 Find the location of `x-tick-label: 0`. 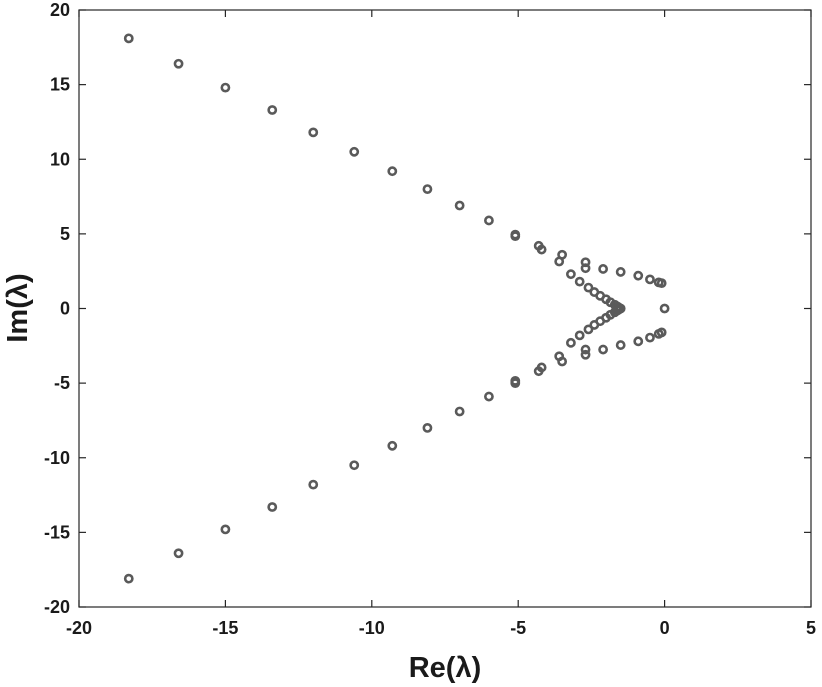

x-tick-label: 0 is located at coordinates (665, 628).